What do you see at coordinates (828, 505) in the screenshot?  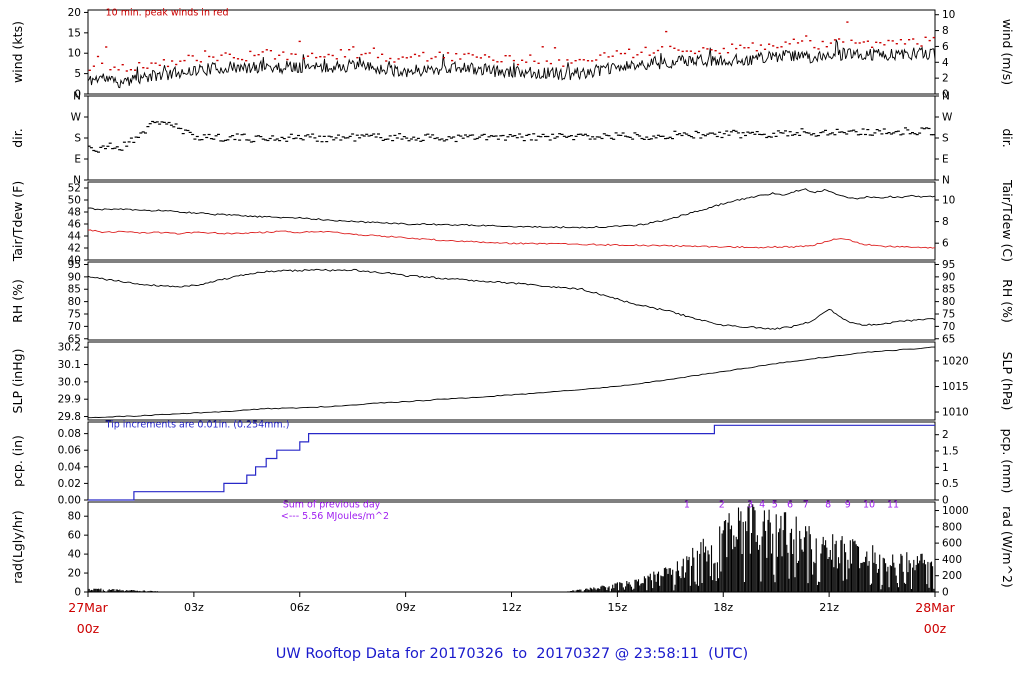 I see `annotation: 8` at bounding box center [828, 505].